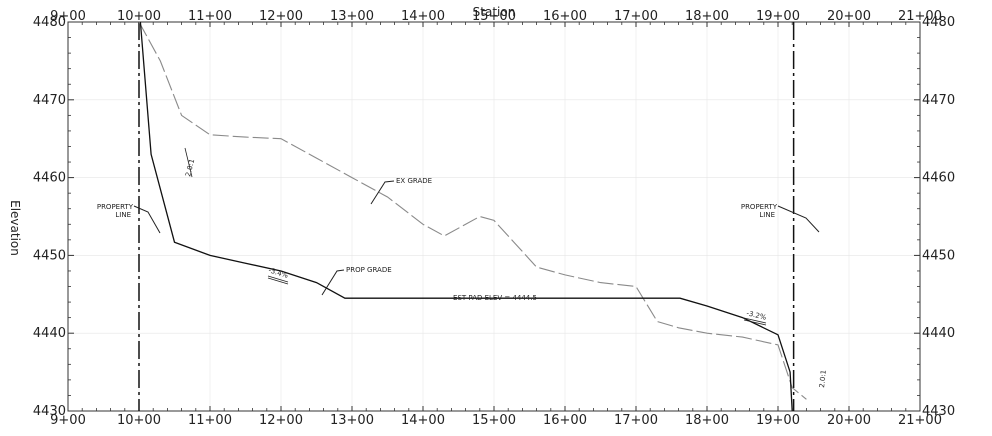 The width and height of the screenshot is (992, 436). Describe the element at coordinates (281, 16) in the screenshot. I see `x-tick-label-top: 12+00` at that location.